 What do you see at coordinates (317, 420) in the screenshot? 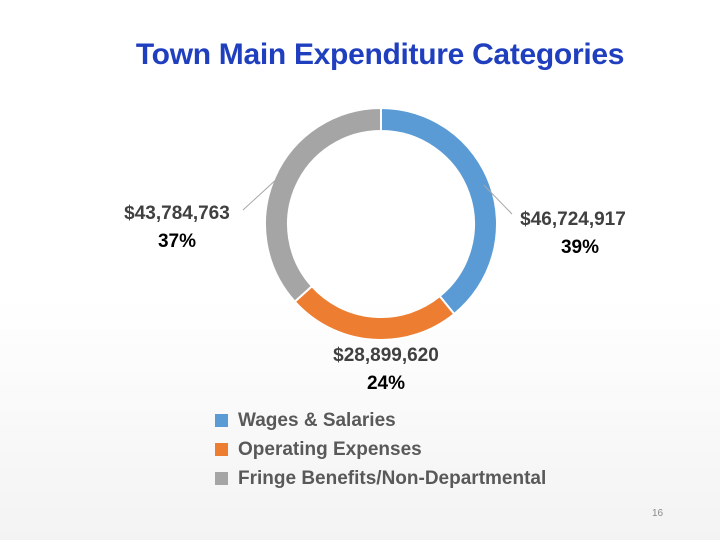
I see `legend-label-wages: Wages & Salaries` at bounding box center [317, 420].